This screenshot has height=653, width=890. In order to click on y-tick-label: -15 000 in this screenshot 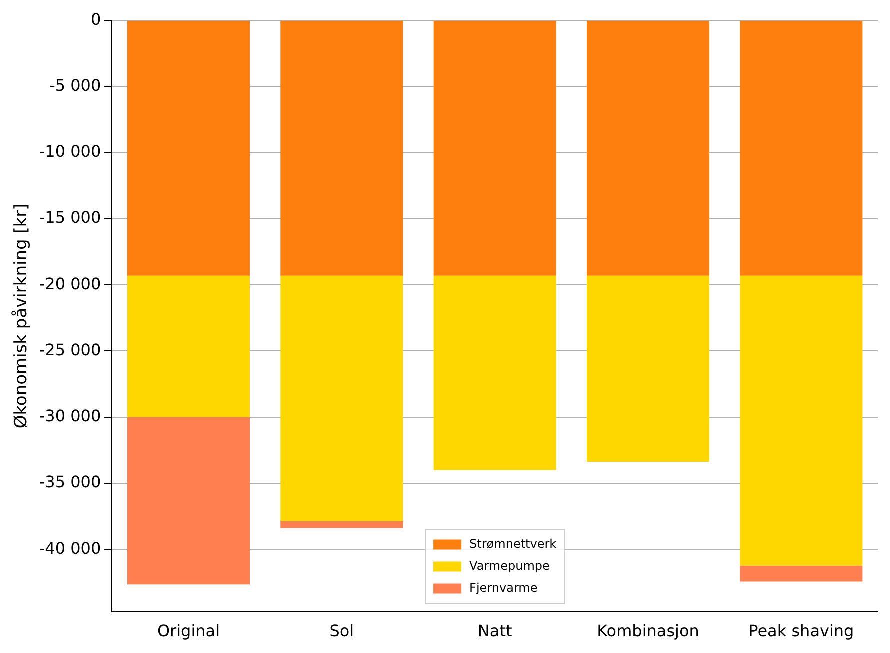, I will do `click(70, 218)`.